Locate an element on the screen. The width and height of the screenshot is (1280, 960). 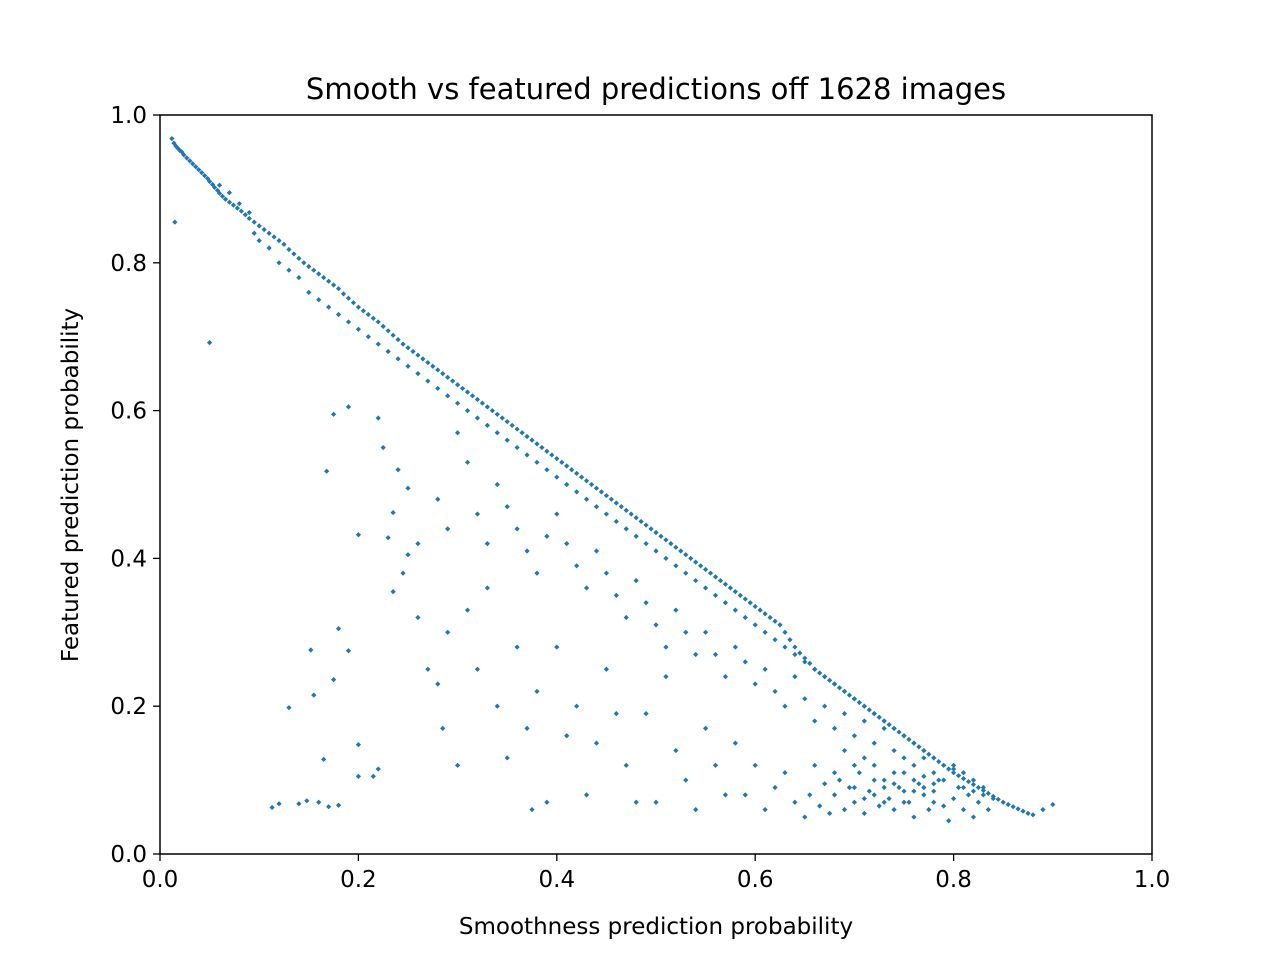
x-tick-label: 1.0 is located at coordinates (1152, 880).